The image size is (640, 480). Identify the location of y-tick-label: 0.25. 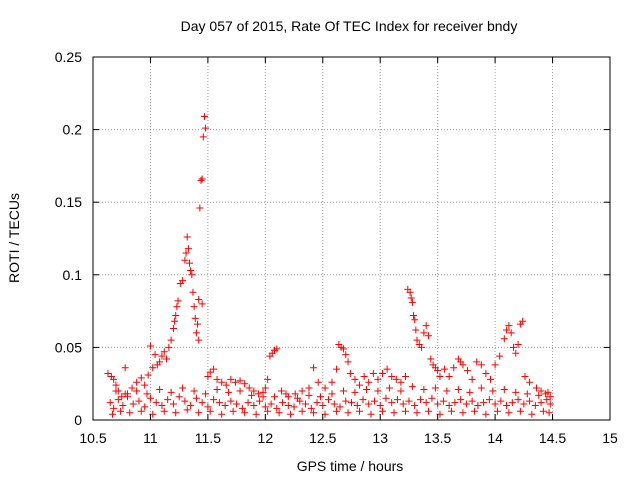
(68, 57).